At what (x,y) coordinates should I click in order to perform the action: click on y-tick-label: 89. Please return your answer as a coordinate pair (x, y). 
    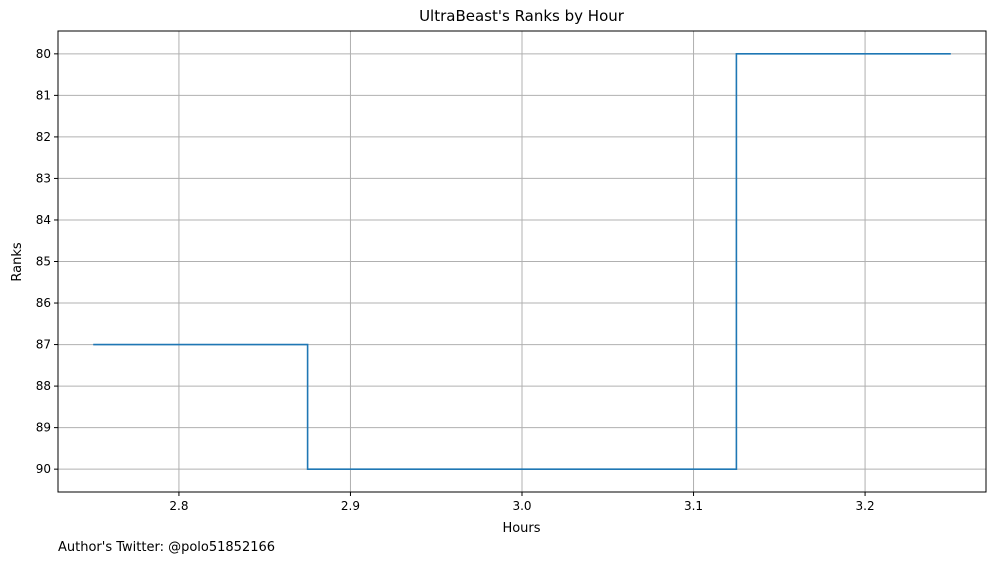
    Looking at the image, I should click on (43, 428).